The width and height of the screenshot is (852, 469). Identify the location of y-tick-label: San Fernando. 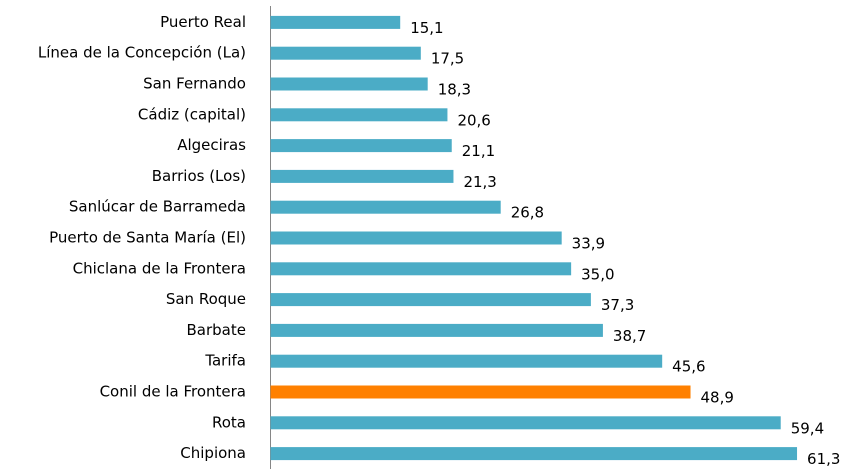
(194, 84).